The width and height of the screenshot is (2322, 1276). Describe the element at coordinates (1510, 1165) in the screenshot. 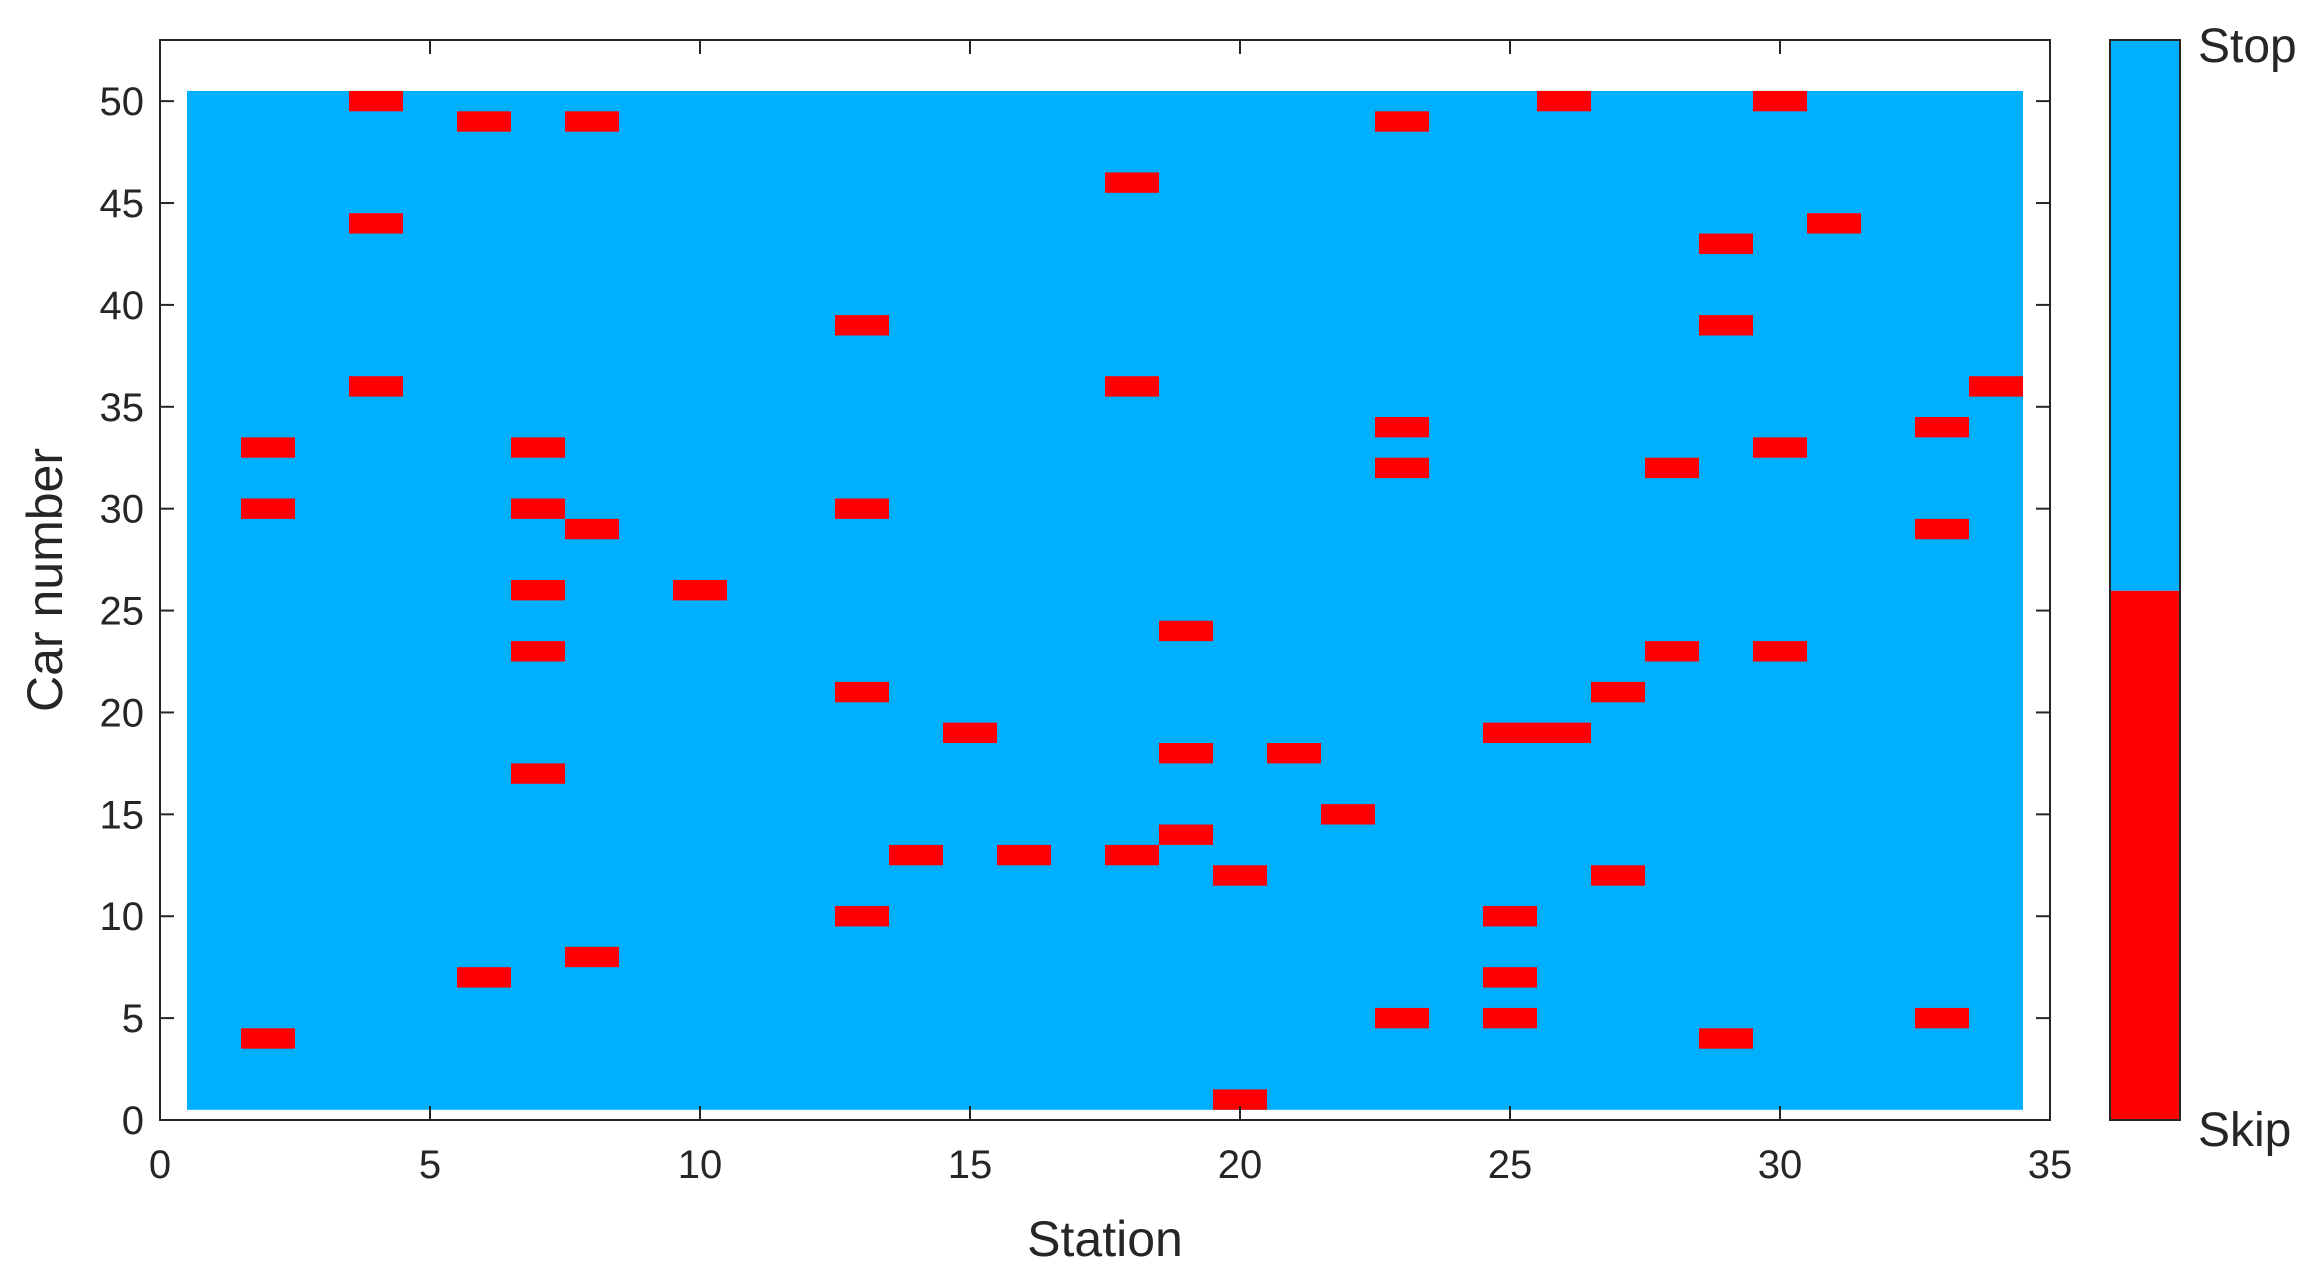

I see `x-tick-label: 25` at that location.